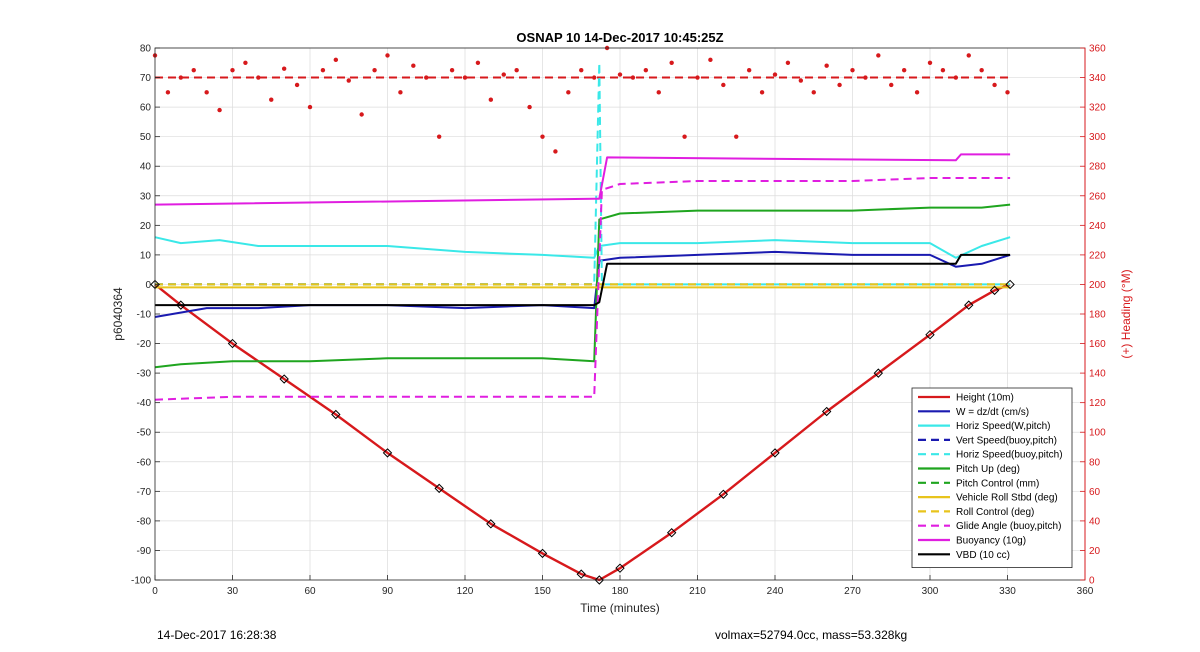 The image size is (1200, 652). What do you see at coordinates (1097, 315) in the screenshot?
I see `y2-tick-label: 180` at bounding box center [1097, 315].